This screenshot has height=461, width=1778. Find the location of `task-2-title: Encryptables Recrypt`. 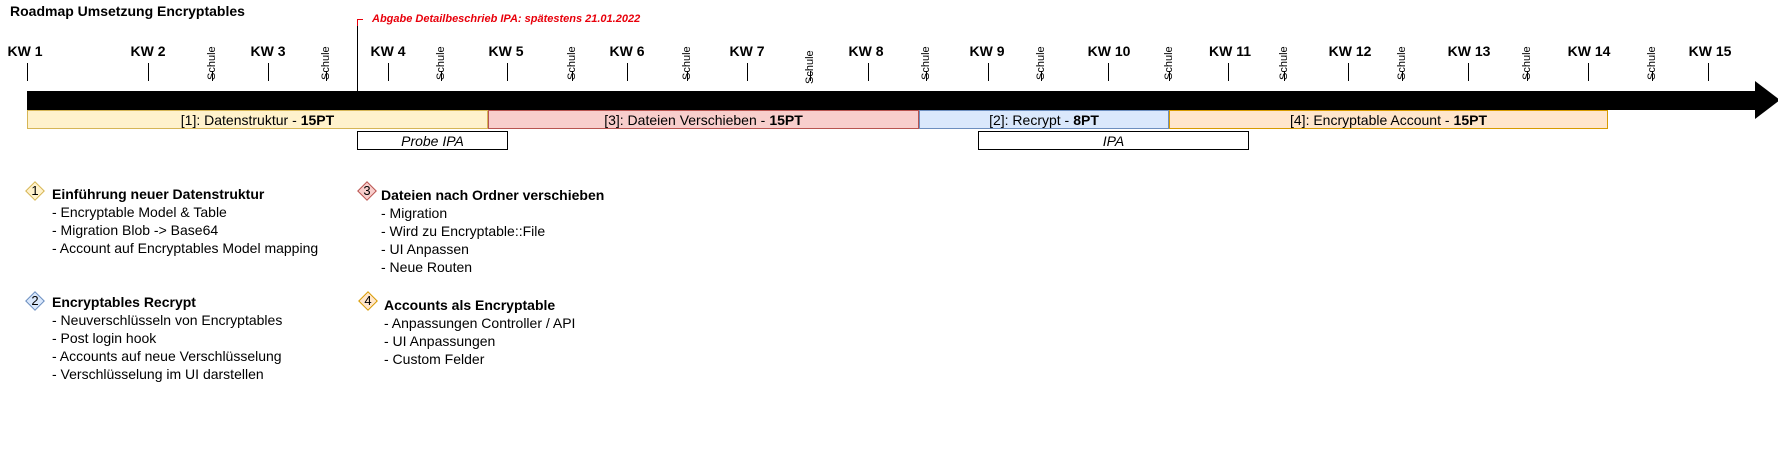

task-2-title: Encryptables Recrypt is located at coordinates (124, 302).